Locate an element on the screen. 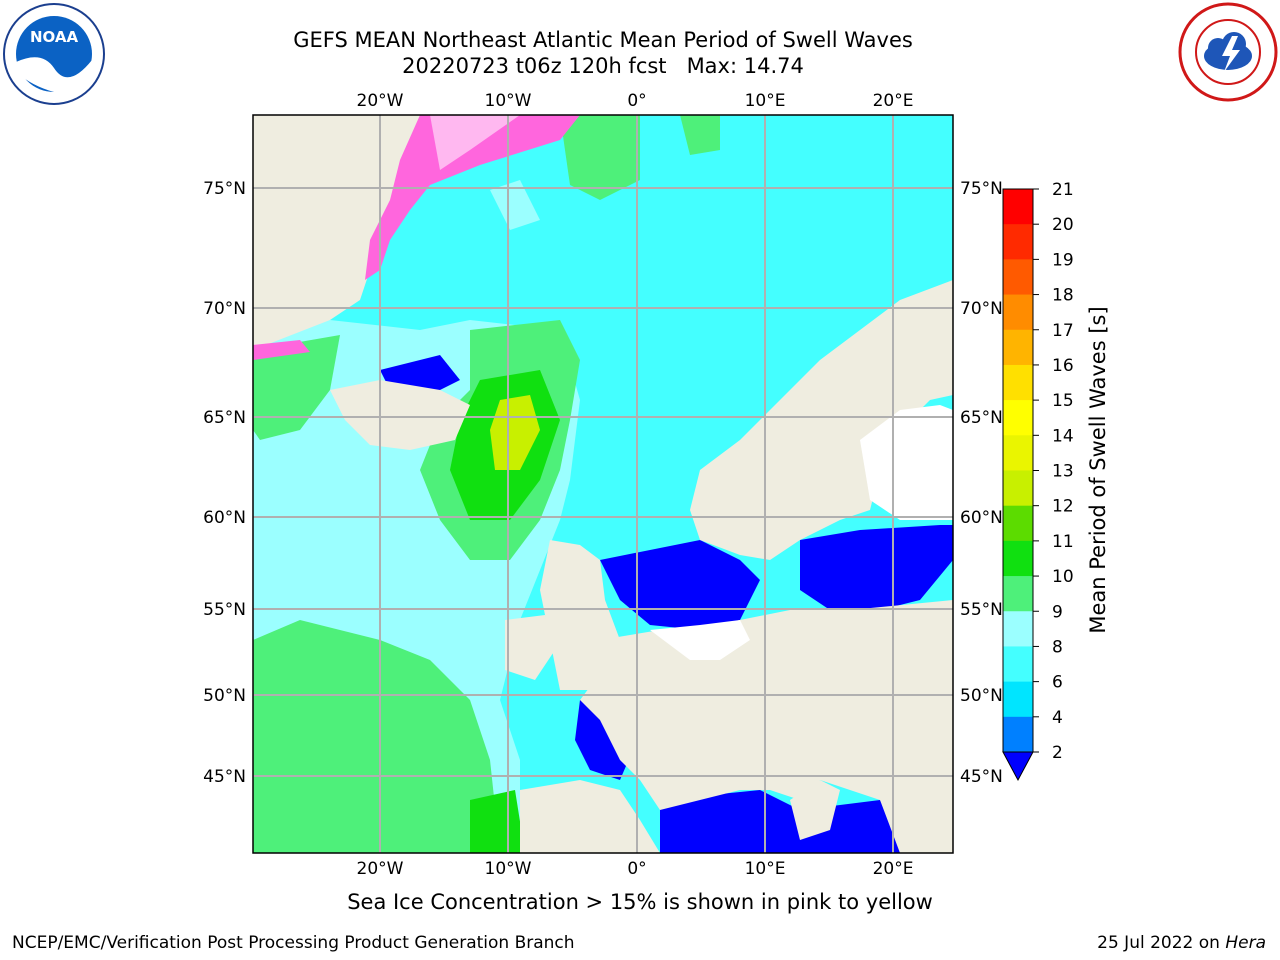 This screenshot has height=960, width=1280. land-ireland is located at coordinates (530, 647).